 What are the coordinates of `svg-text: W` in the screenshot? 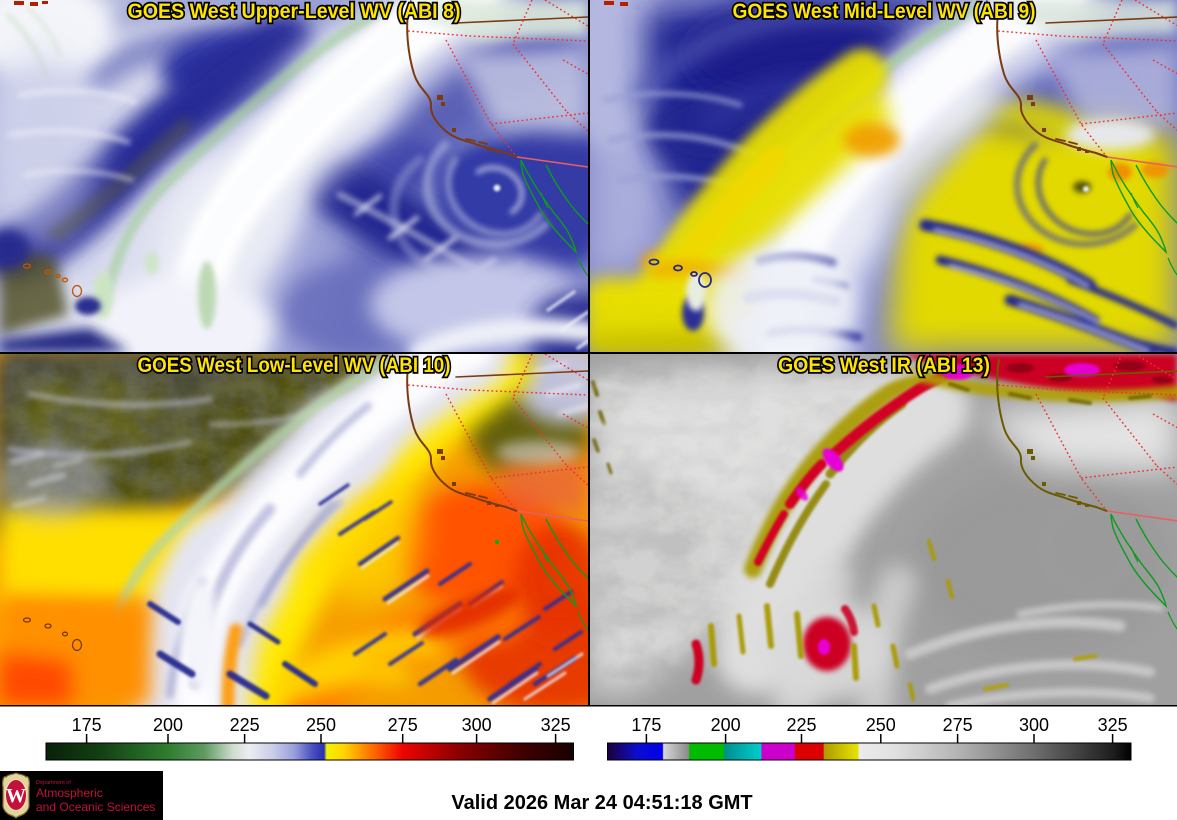 It's located at (16, 796).